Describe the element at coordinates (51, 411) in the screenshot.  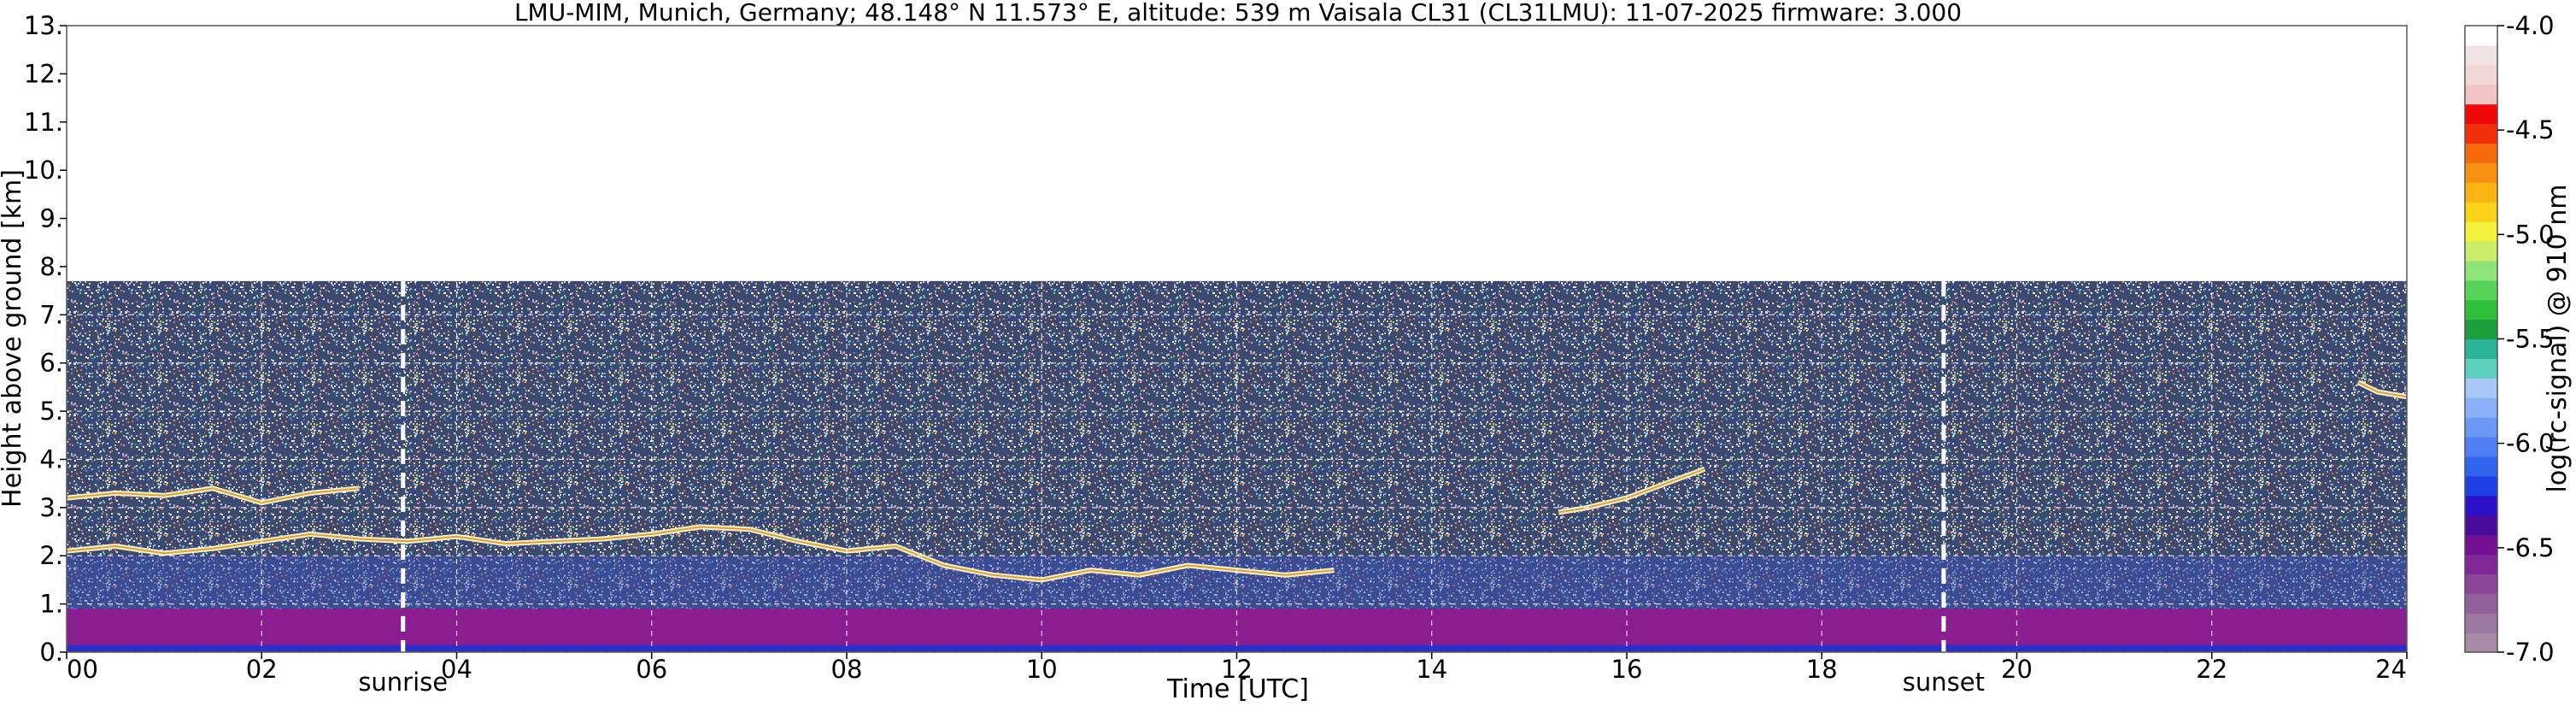
I see `y-tick-label: 5.` at that location.